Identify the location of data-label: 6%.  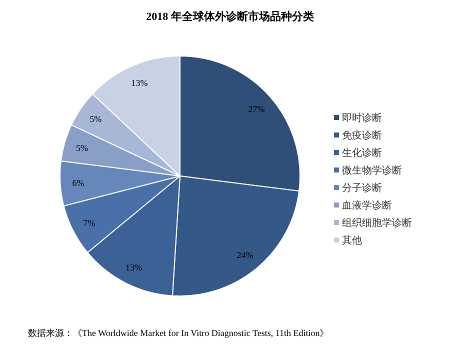
(78, 183).